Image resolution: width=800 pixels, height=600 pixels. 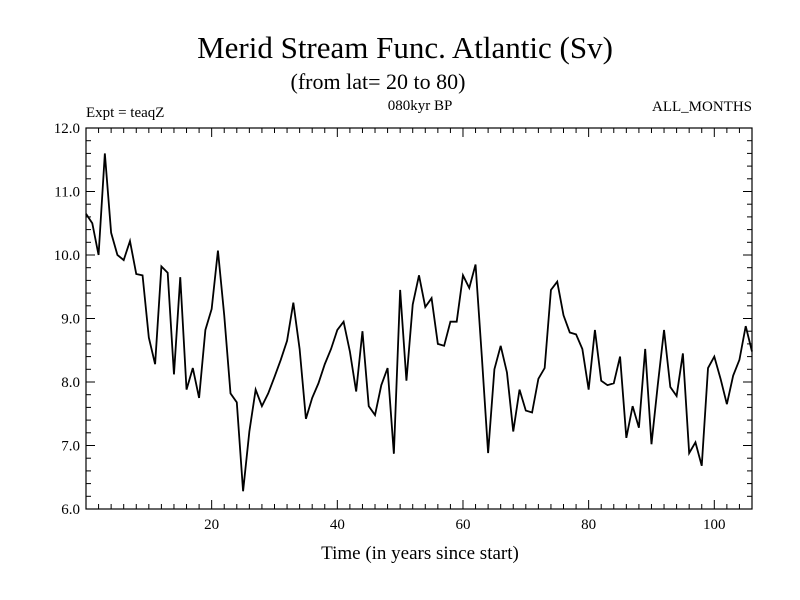 I want to click on x-tick-label: 80, so click(x=588, y=525).